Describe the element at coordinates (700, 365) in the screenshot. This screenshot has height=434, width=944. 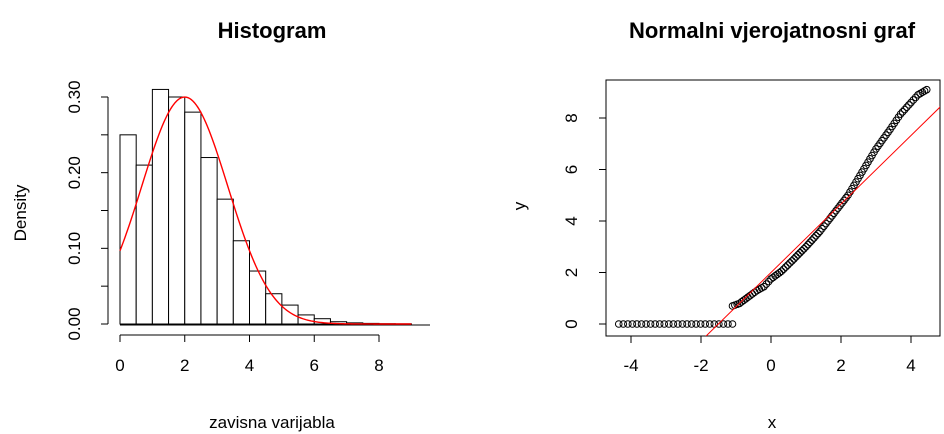
I see `qq-x-tick-label: -2` at that location.